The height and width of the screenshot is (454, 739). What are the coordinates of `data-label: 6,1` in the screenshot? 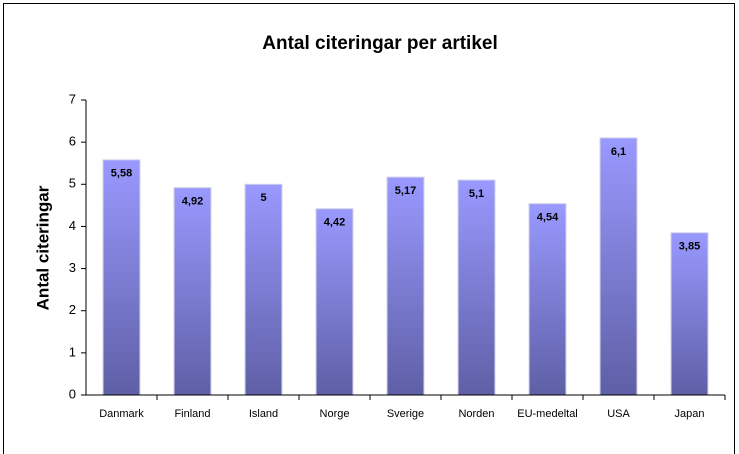 It's located at (618, 152).